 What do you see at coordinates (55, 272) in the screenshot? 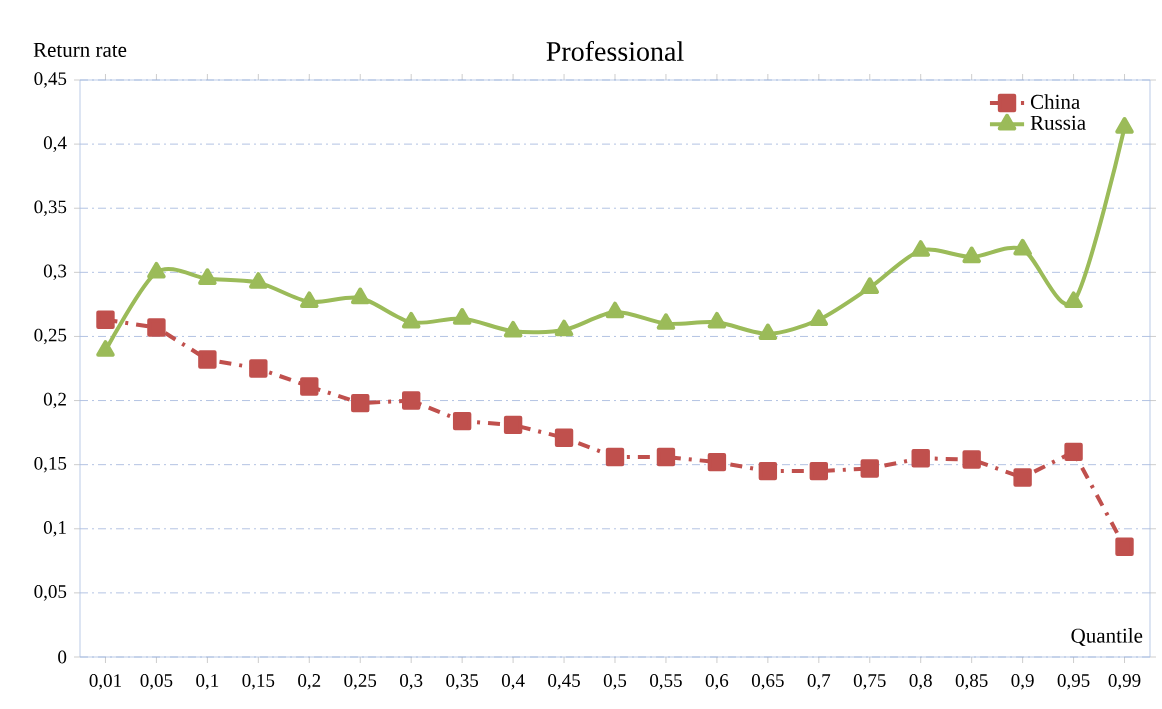
I see `y-tick-label: 0,3` at bounding box center [55, 272].